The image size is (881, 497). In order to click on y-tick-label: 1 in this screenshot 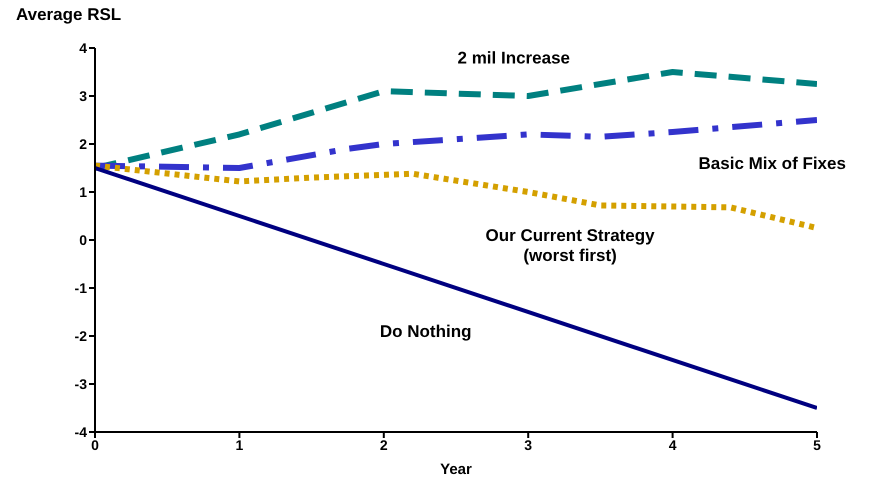, I will do `click(83, 192)`.